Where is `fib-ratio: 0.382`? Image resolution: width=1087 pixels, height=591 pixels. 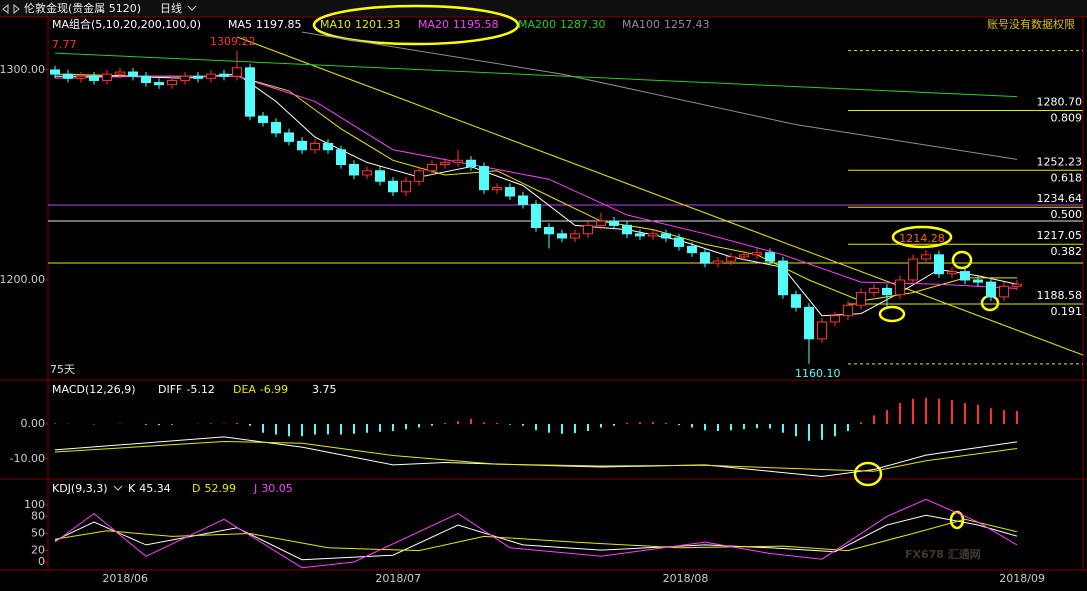 fib-ratio: 0.382 is located at coordinates (1067, 251).